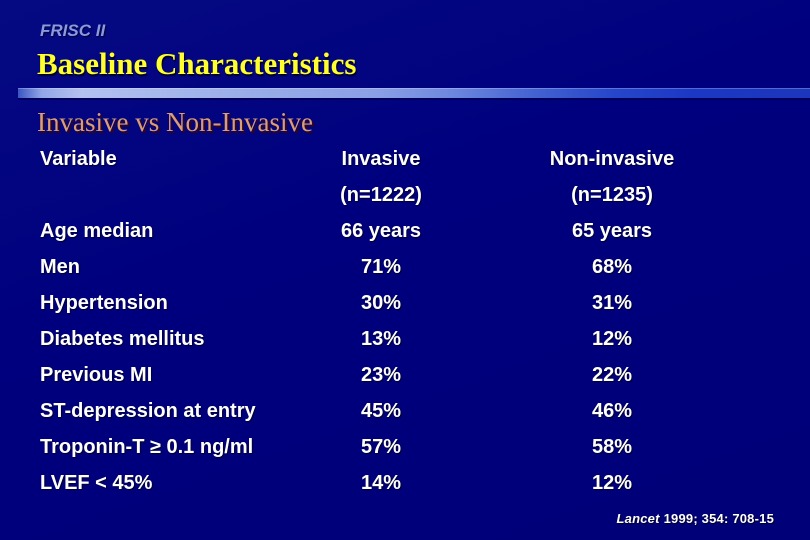 The height and width of the screenshot is (540, 810). I want to click on row-label: LVEF < 45%, so click(96, 482).